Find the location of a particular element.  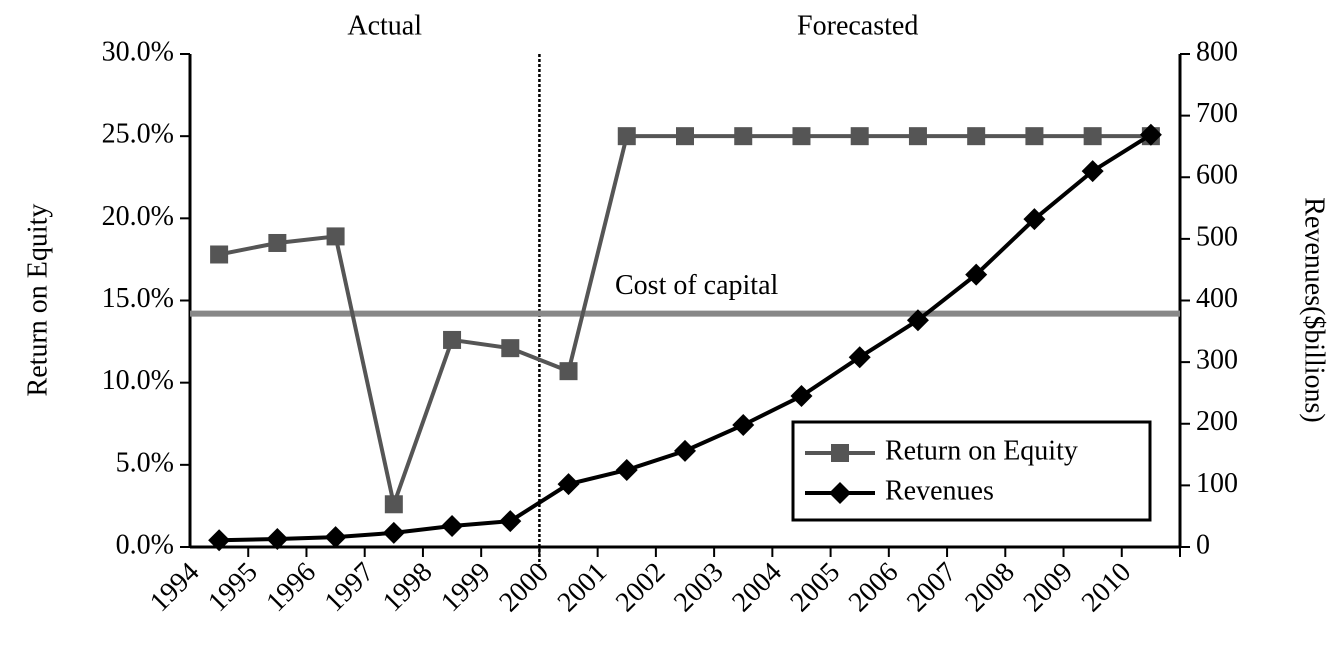

legend-box is located at coordinates (971, 471).